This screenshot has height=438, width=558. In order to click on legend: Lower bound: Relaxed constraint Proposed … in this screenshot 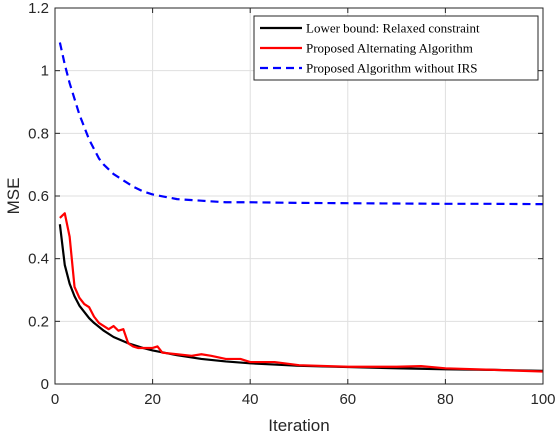, I will do `click(396, 48)`.